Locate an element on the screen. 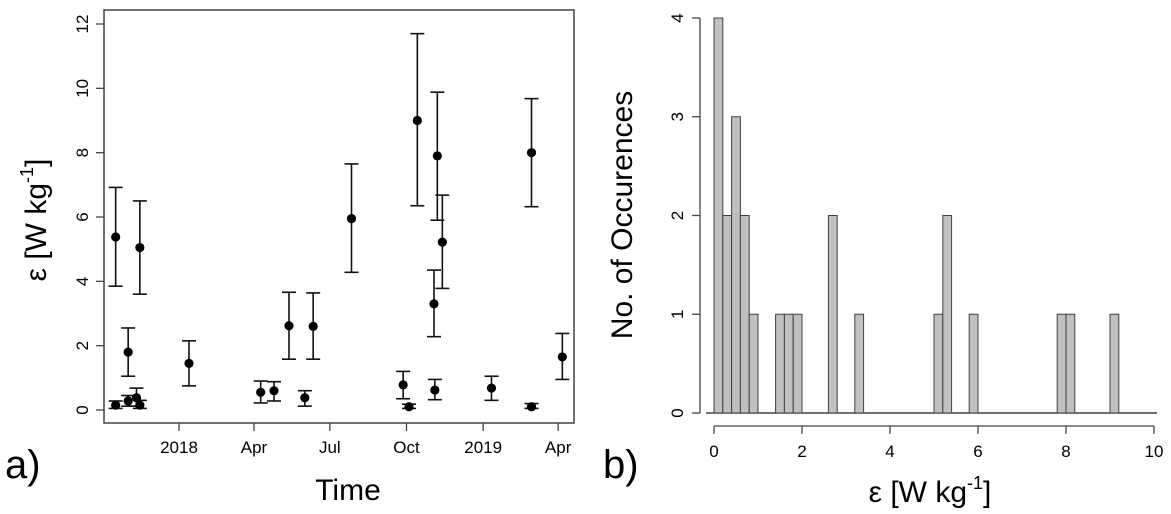  panel-a-label: a) is located at coordinates (23, 465).